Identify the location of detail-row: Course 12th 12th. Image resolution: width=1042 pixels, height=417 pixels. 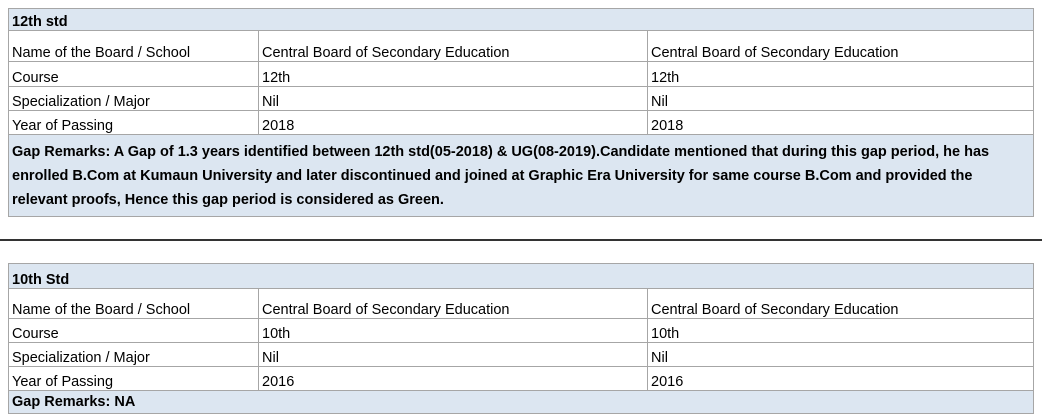
(521, 74).